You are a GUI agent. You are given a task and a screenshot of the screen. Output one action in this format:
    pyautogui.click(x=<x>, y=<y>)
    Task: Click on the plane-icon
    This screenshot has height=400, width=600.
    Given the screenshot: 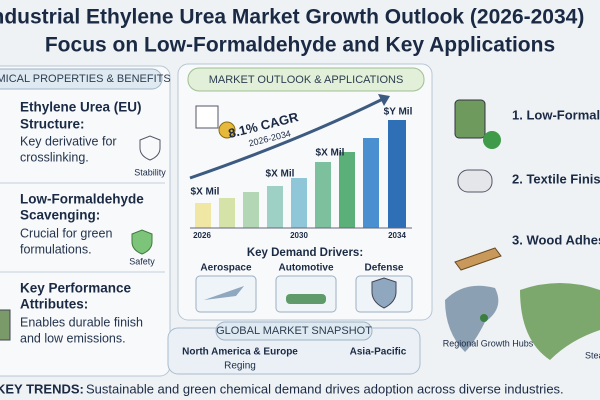 What is the action you would take?
    pyautogui.click(x=224, y=293)
    